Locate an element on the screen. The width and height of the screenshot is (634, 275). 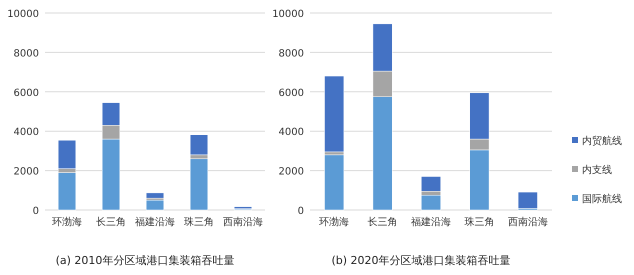
x-axis-title: (a) 2010年分区域港口集装箱吞吐量 is located at coordinates (145, 260).